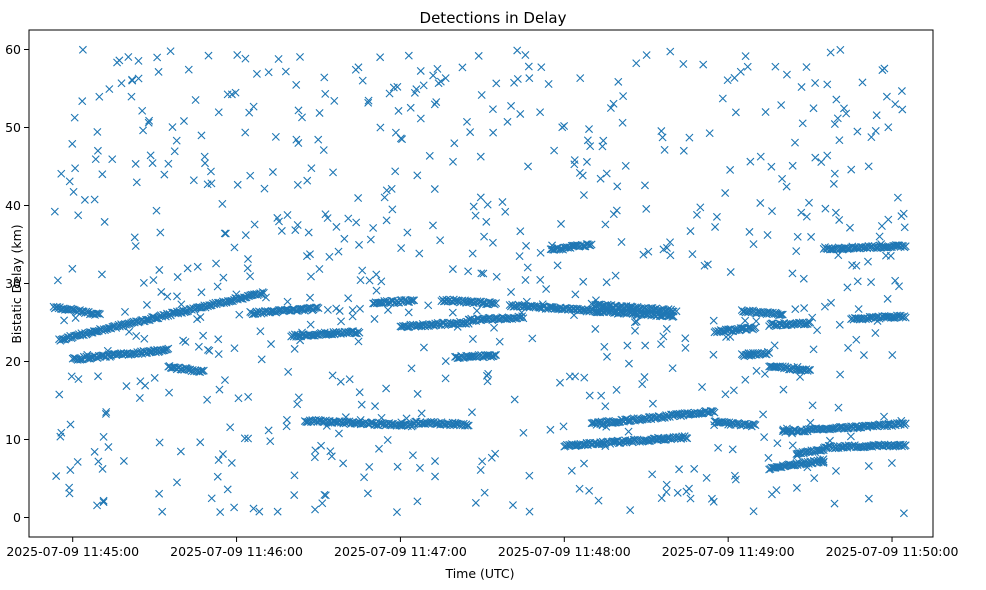 The image size is (986, 590). I want to click on x-axis-title: Time (UTC), so click(479, 573).